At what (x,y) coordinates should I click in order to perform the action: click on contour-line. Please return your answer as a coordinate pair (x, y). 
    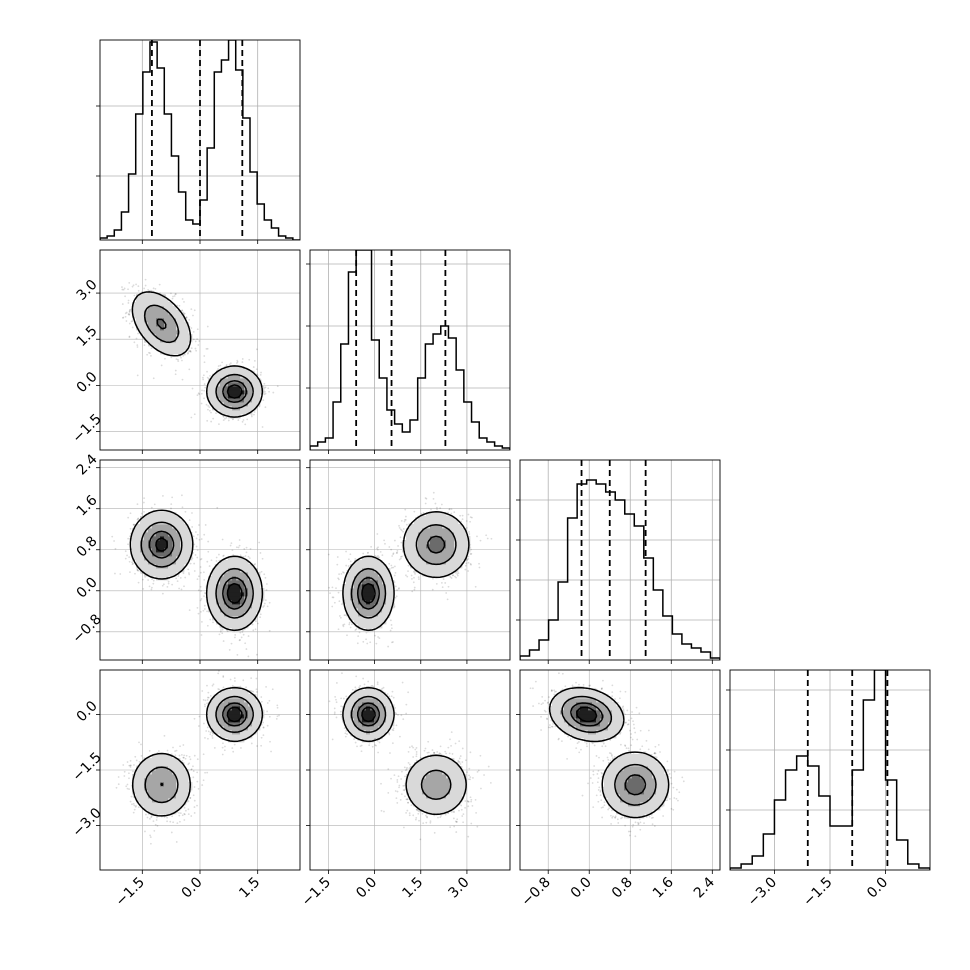
    Looking at the image, I should click on (202, 361).